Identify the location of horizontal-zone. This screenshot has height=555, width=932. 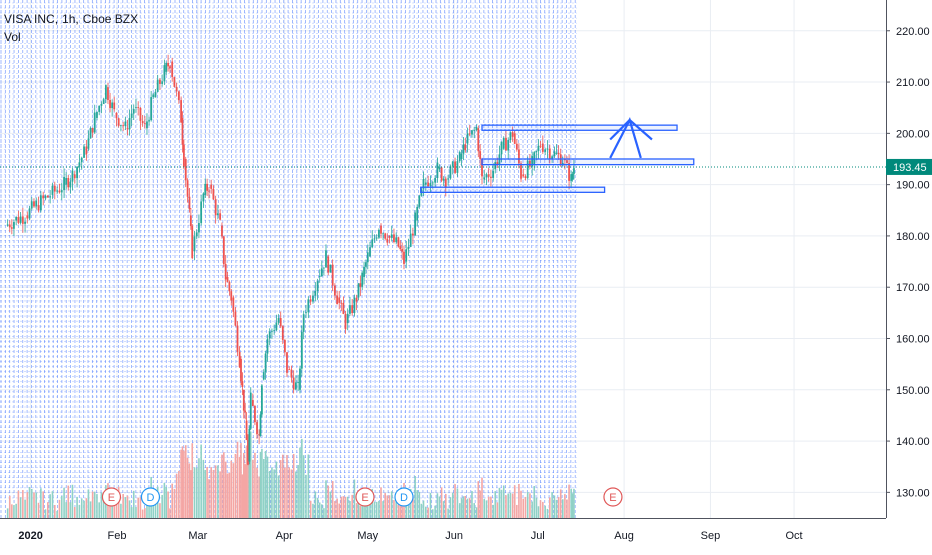
(513, 189).